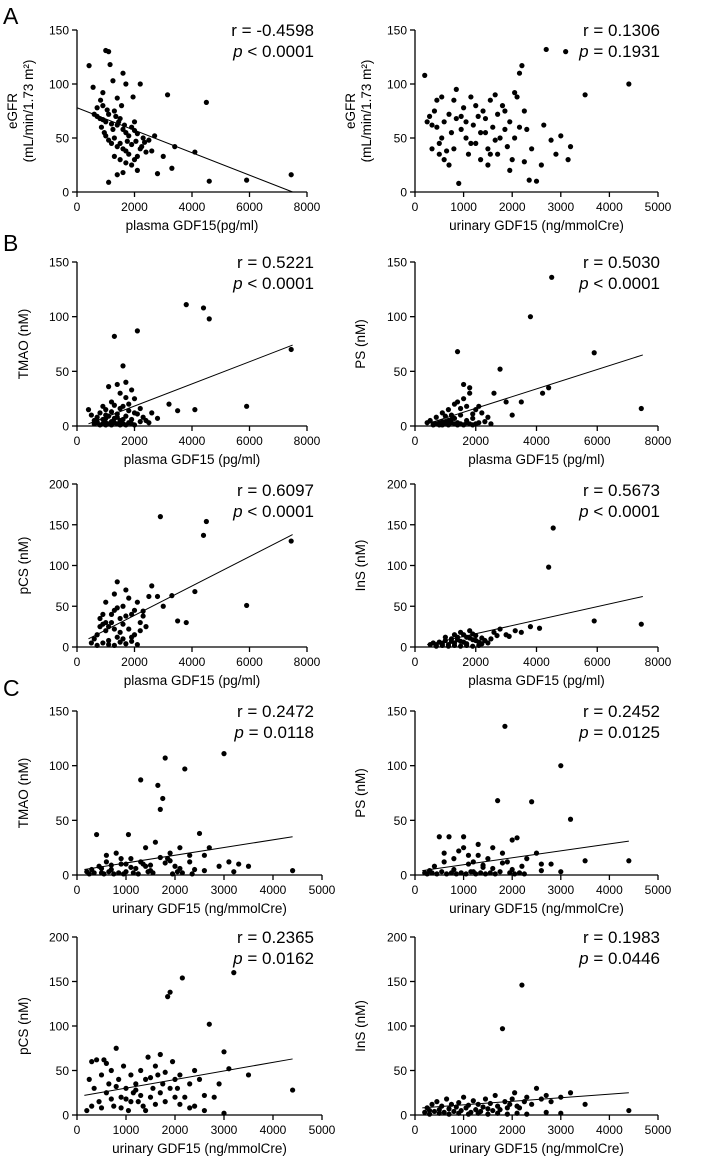 This screenshot has height=1157, width=709. What do you see at coordinates (65, 193) in the screenshot?
I see `y-tick-label: 0` at bounding box center [65, 193].